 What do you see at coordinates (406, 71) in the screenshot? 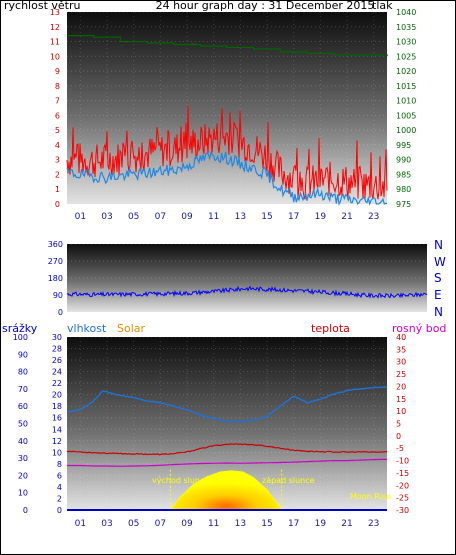
I see `pressure-tick-label: 1020` at bounding box center [406, 71].